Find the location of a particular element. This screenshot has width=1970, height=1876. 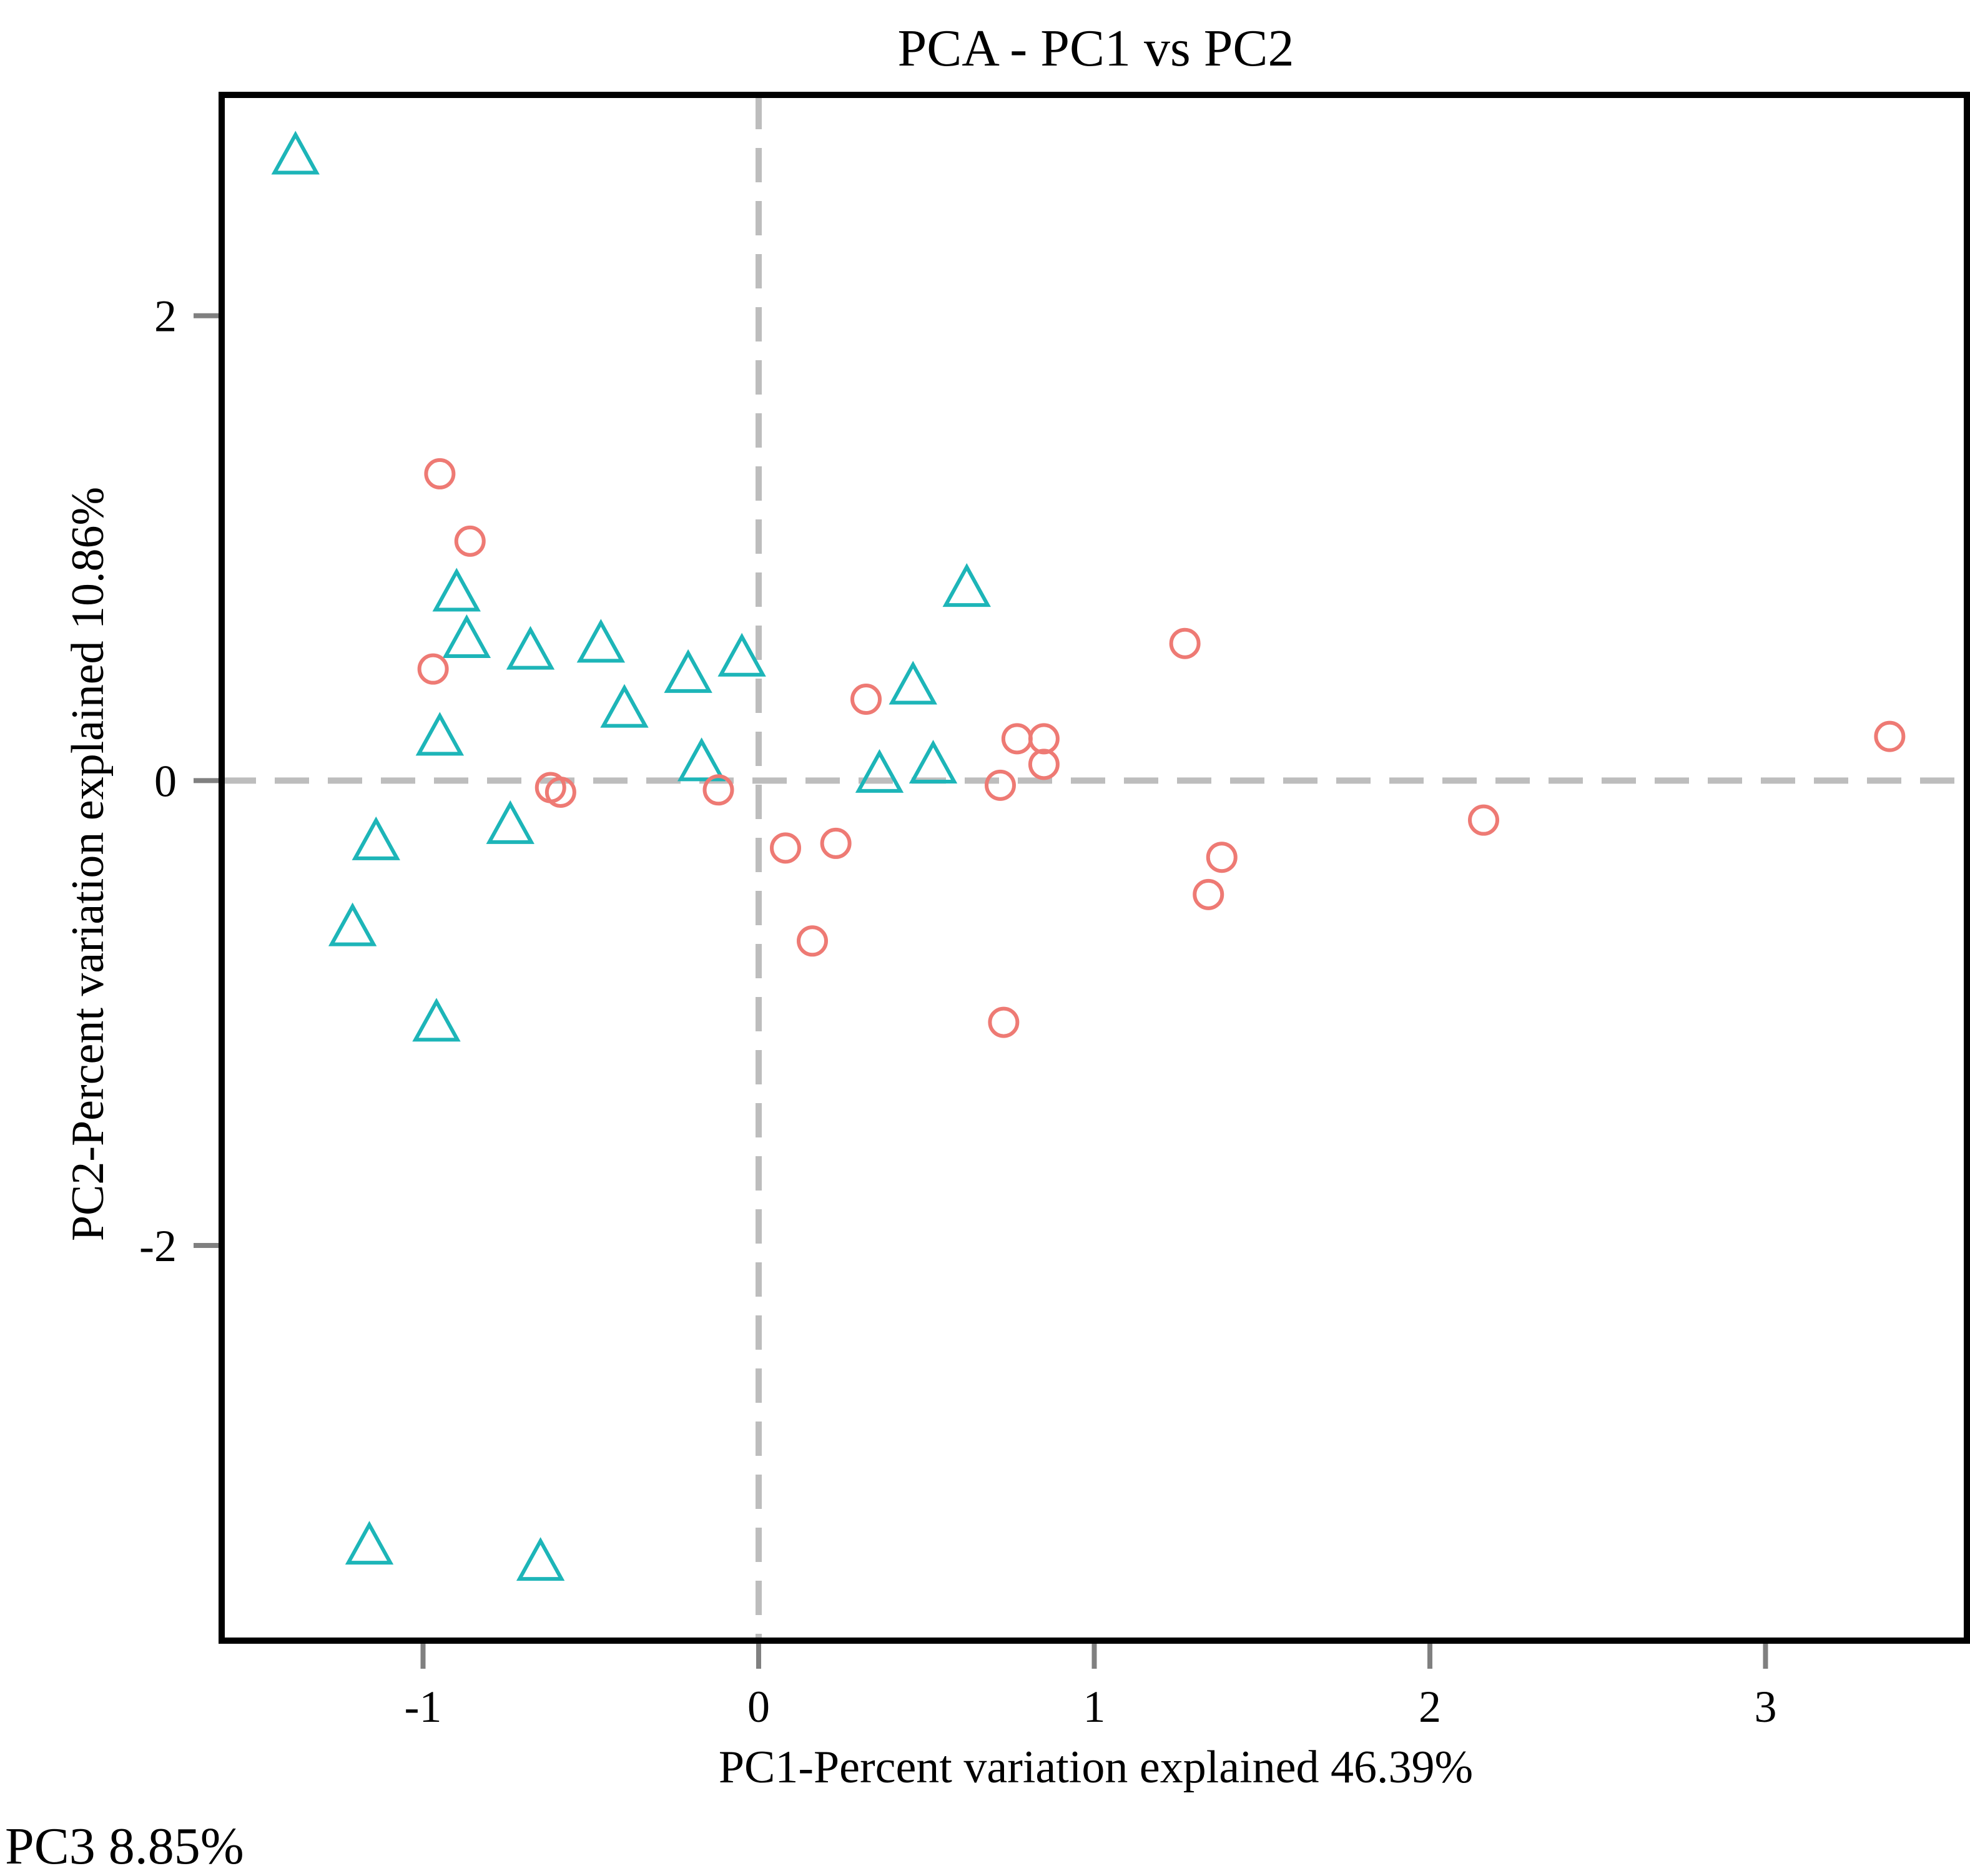

x-tick-label: 3 is located at coordinates (1766, 1707).